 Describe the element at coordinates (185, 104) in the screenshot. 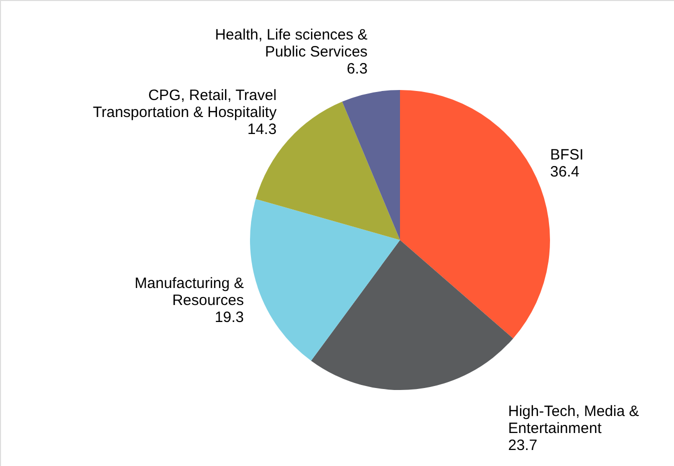

I see `slice-label: CPG, Retail, Travel Transportation & Hospitality` at that location.